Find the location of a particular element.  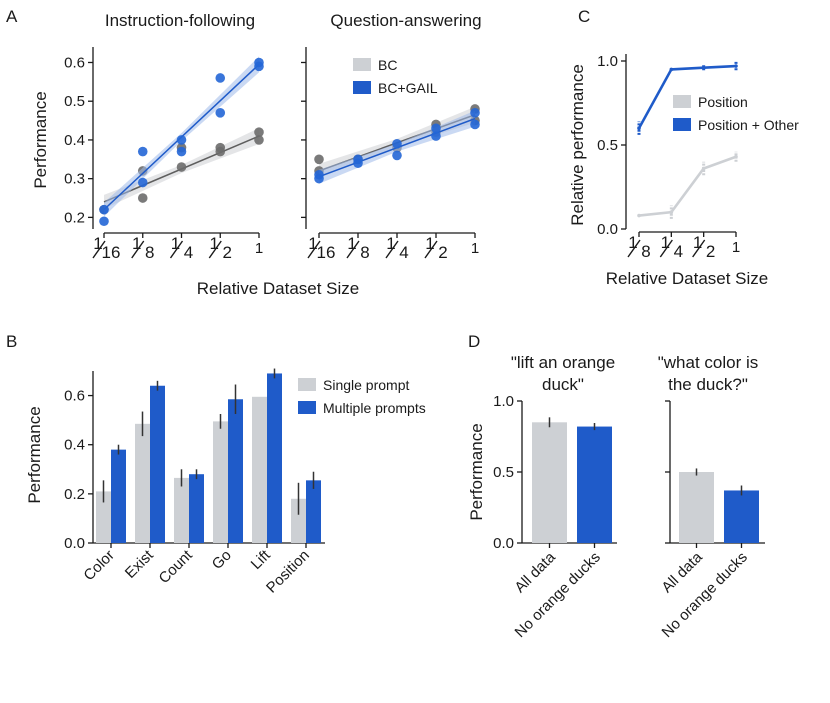

panel-label-b: B is located at coordinates (11, 341).